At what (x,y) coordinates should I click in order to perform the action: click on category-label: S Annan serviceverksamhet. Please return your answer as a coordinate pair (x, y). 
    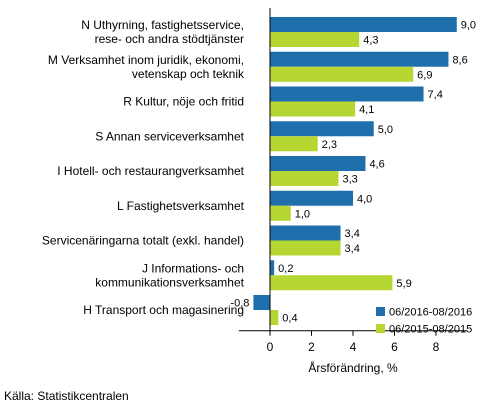
    Looking at the image, I should click on (169, 136).